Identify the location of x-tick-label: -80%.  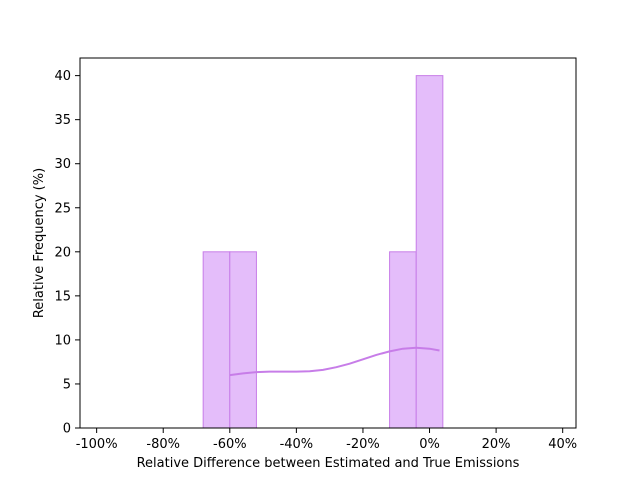
(163, 444).